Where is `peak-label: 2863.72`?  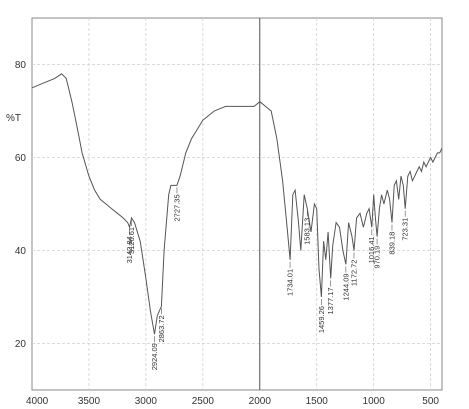 peak-label: 2863.72 is located at coordinates (161, 328).